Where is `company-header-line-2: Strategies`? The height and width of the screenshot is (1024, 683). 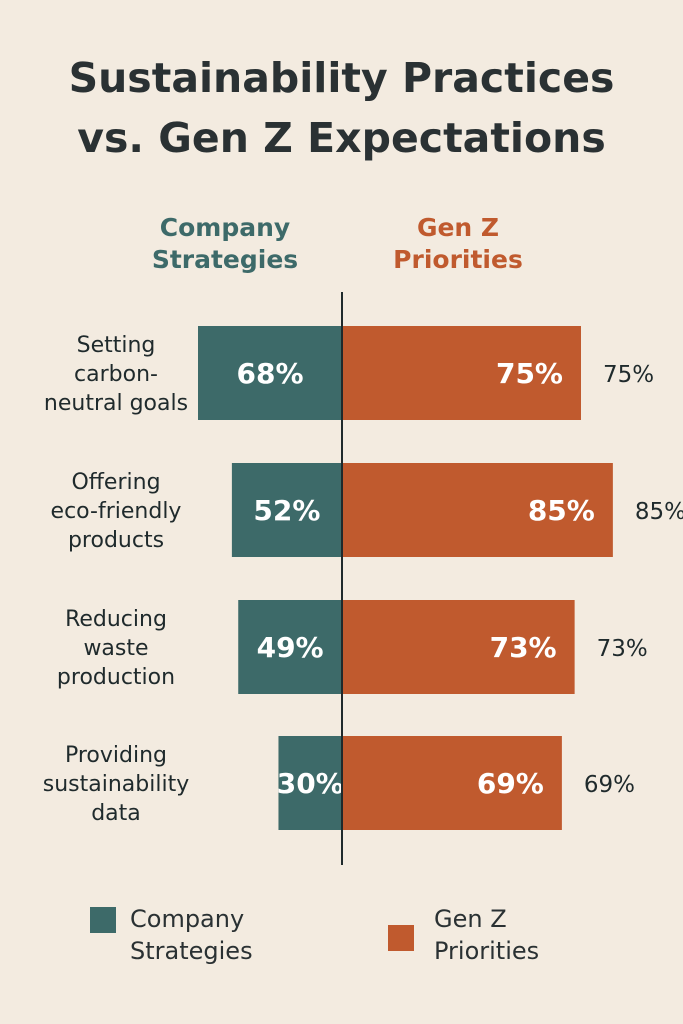 company-header-line-2: Strategies is located at coordinates (225, 259).